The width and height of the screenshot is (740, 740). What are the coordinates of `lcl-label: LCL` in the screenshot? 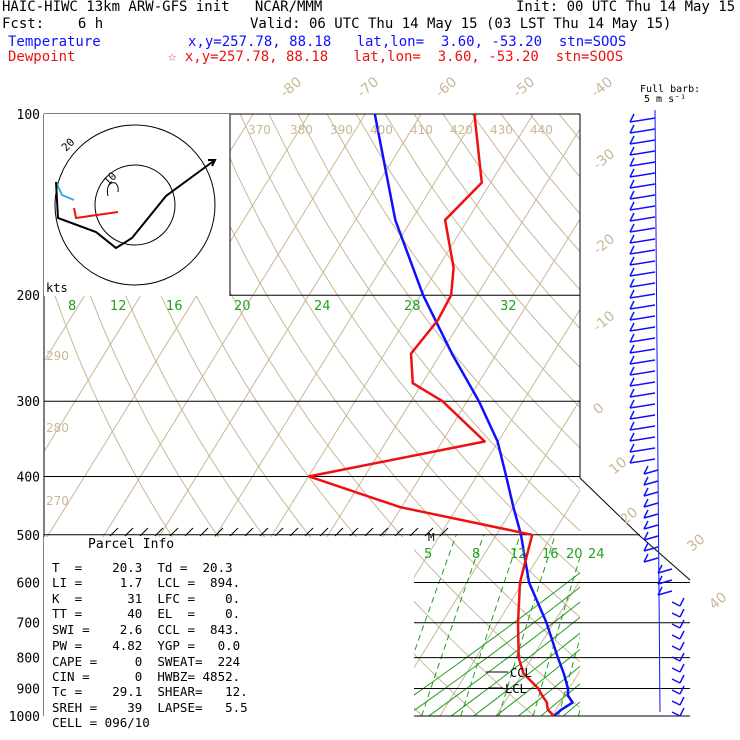 It's located at (516, 689).